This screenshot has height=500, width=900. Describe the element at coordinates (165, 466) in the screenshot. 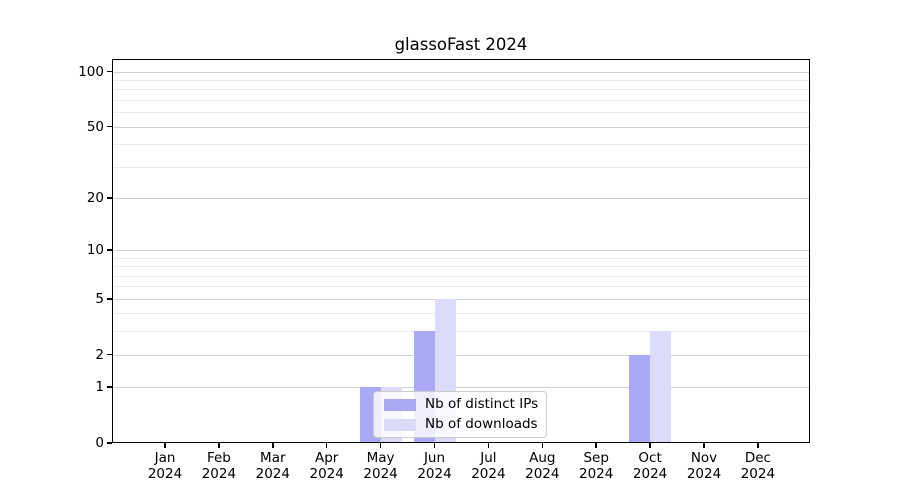

I see `x-tick-label: Jan 2024` at that location.